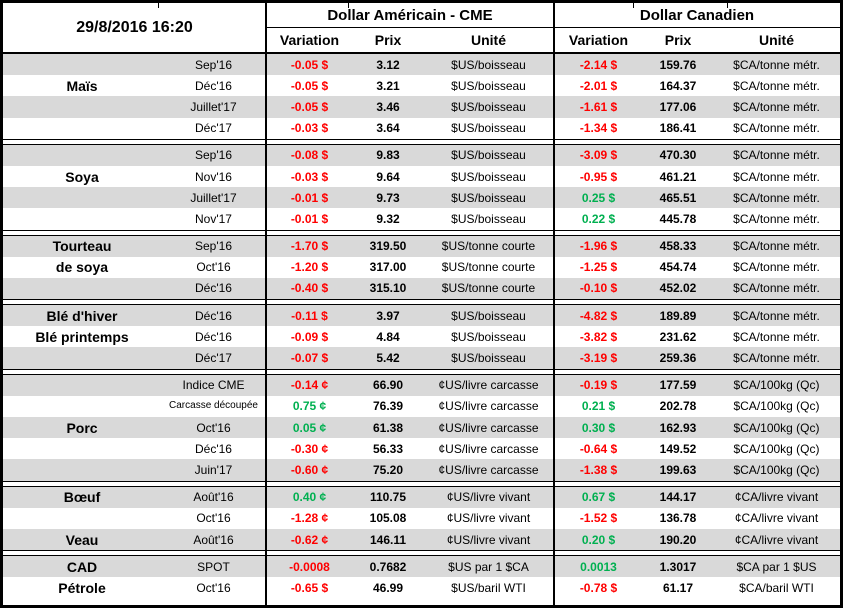 This screenshot has width=843, height=608. What do you see at coordinates (598, 518) in the screenshot?
I see `ca-variation-value: -1.52 $` at bounding box center [598, 518].